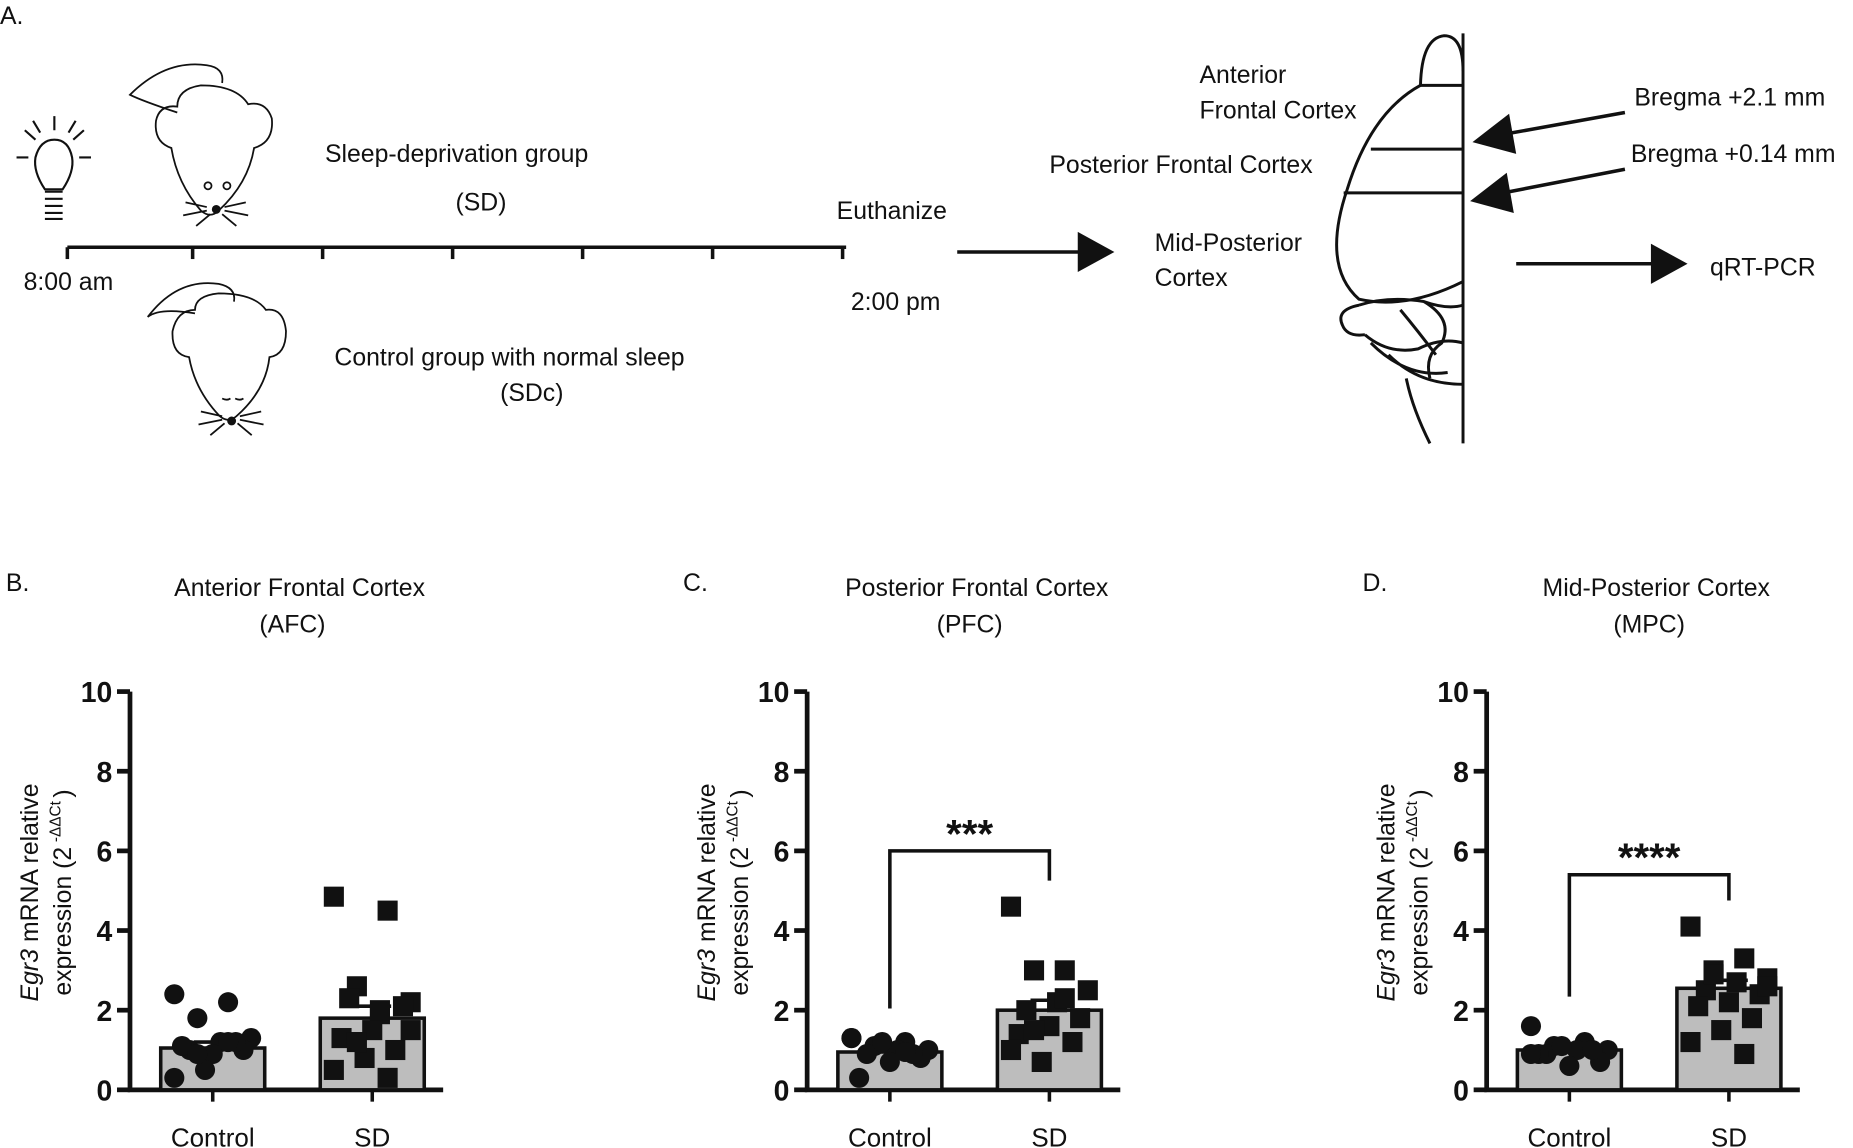  What do you see at coordinates (1278, 110) in the screenshot?
I see `region-label: Frontal Cortex` at bounding box center [1278, 110].